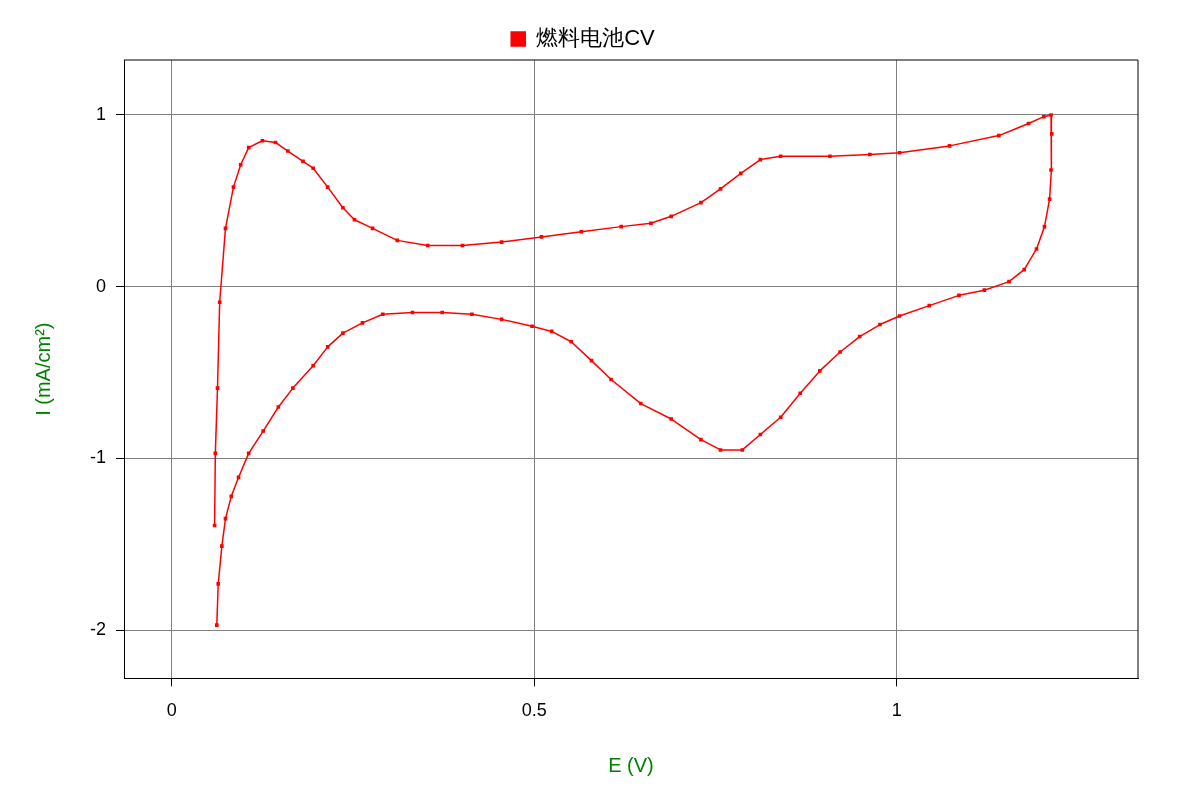 The image size is (1198, 798). Describe the element at coordinates (171, 710) in the screenshot. I see `x-tick-label: 0` at that location.